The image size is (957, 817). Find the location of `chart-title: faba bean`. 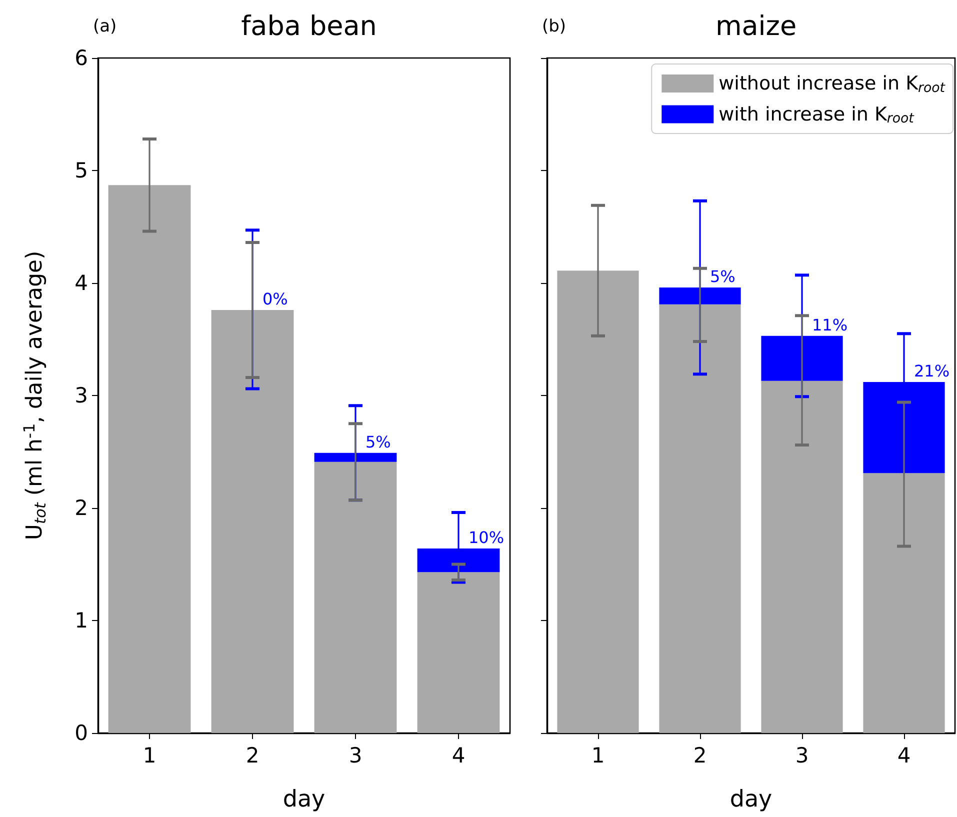

chart-title: faba bean is located at coordinates (309, 26).